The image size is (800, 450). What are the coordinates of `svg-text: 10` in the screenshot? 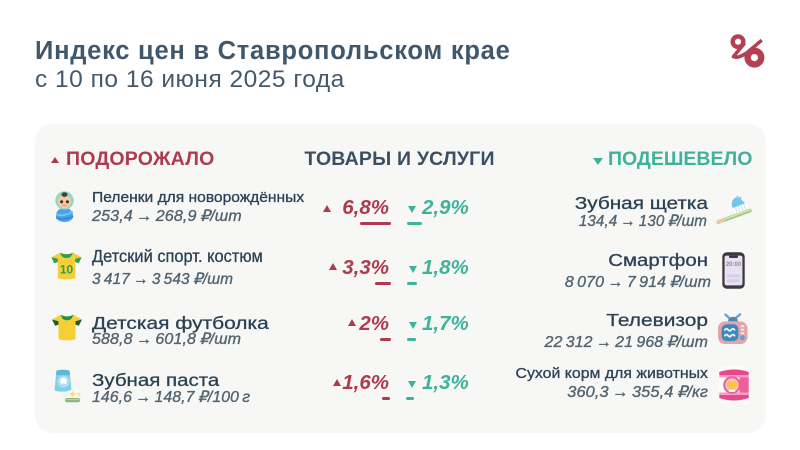 It's located at (67, 270).